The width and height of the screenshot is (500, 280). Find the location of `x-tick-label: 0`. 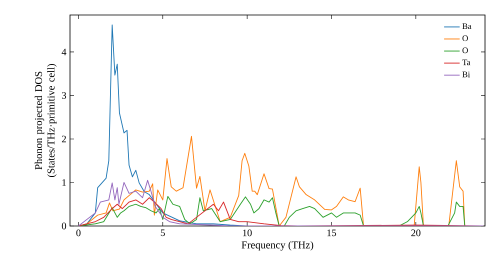

x-tick-label: 0 is located at coordinates (78, 233).